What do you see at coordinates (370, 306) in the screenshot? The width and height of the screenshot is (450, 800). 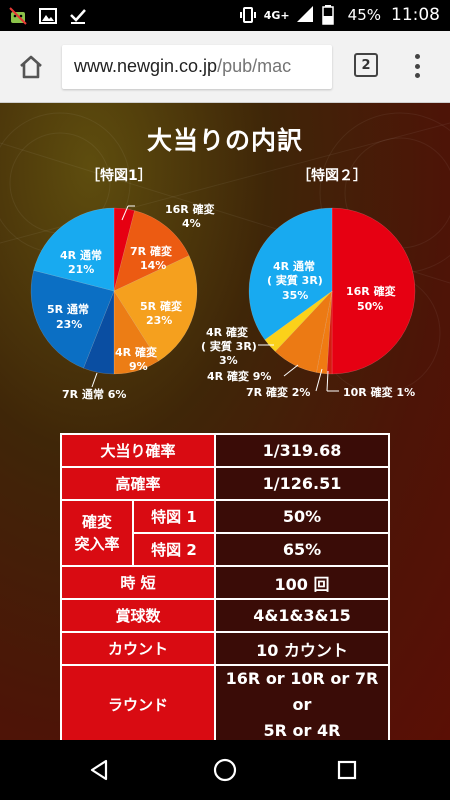 I see `label-r-16r-pct: 50%` at bounding box center [370, 306].